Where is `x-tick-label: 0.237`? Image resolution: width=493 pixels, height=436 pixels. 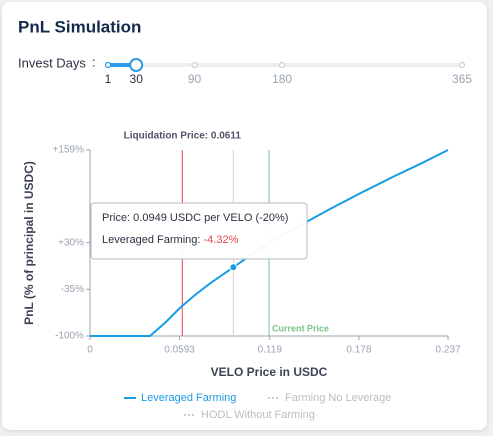 x-tick-label: 0.237 is located at coordinates (447, 350).